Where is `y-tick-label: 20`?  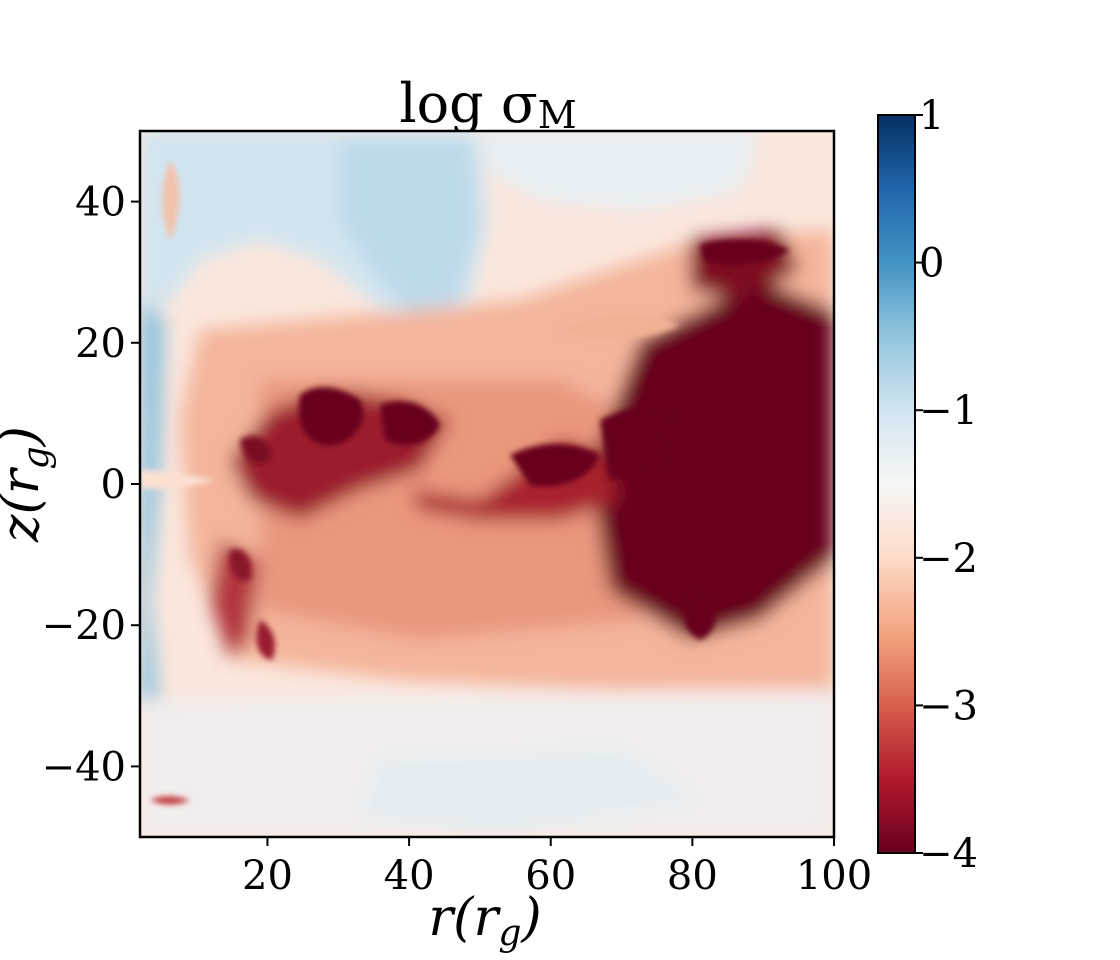
y-tick-label: 20 is located at coordinates (100, 344).